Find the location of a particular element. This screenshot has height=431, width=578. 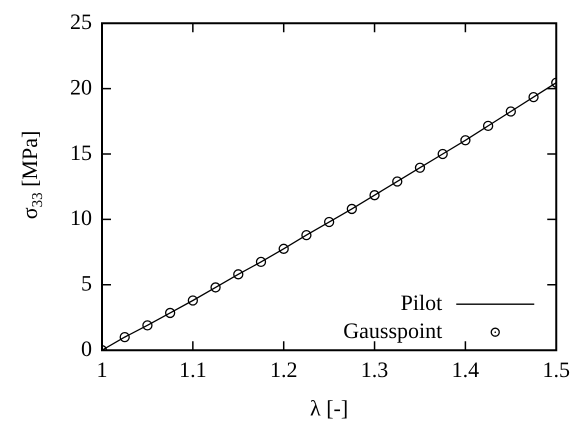

y-tick-label: 10 is located at coordinates (81, 217).